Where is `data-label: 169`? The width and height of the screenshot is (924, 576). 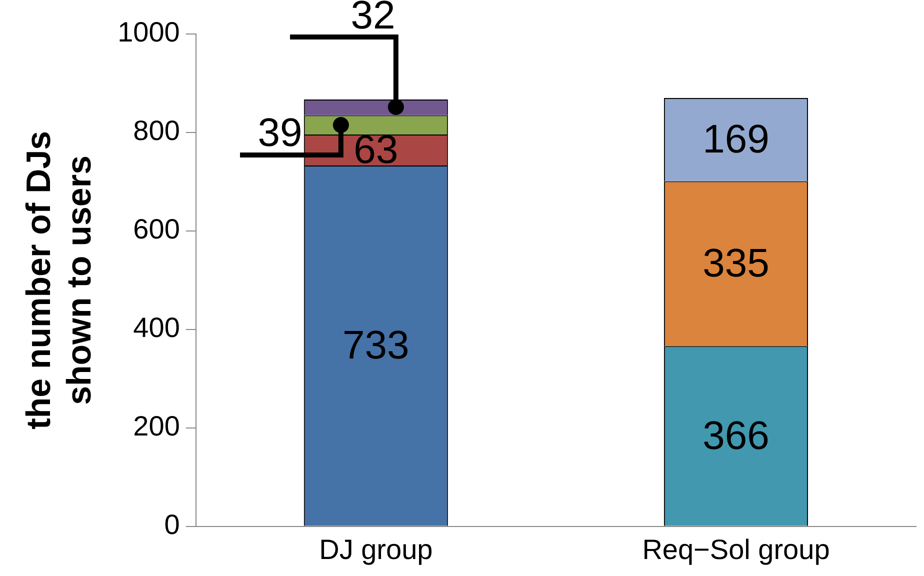
data-label: 169 is located at coordinates (736, 140).